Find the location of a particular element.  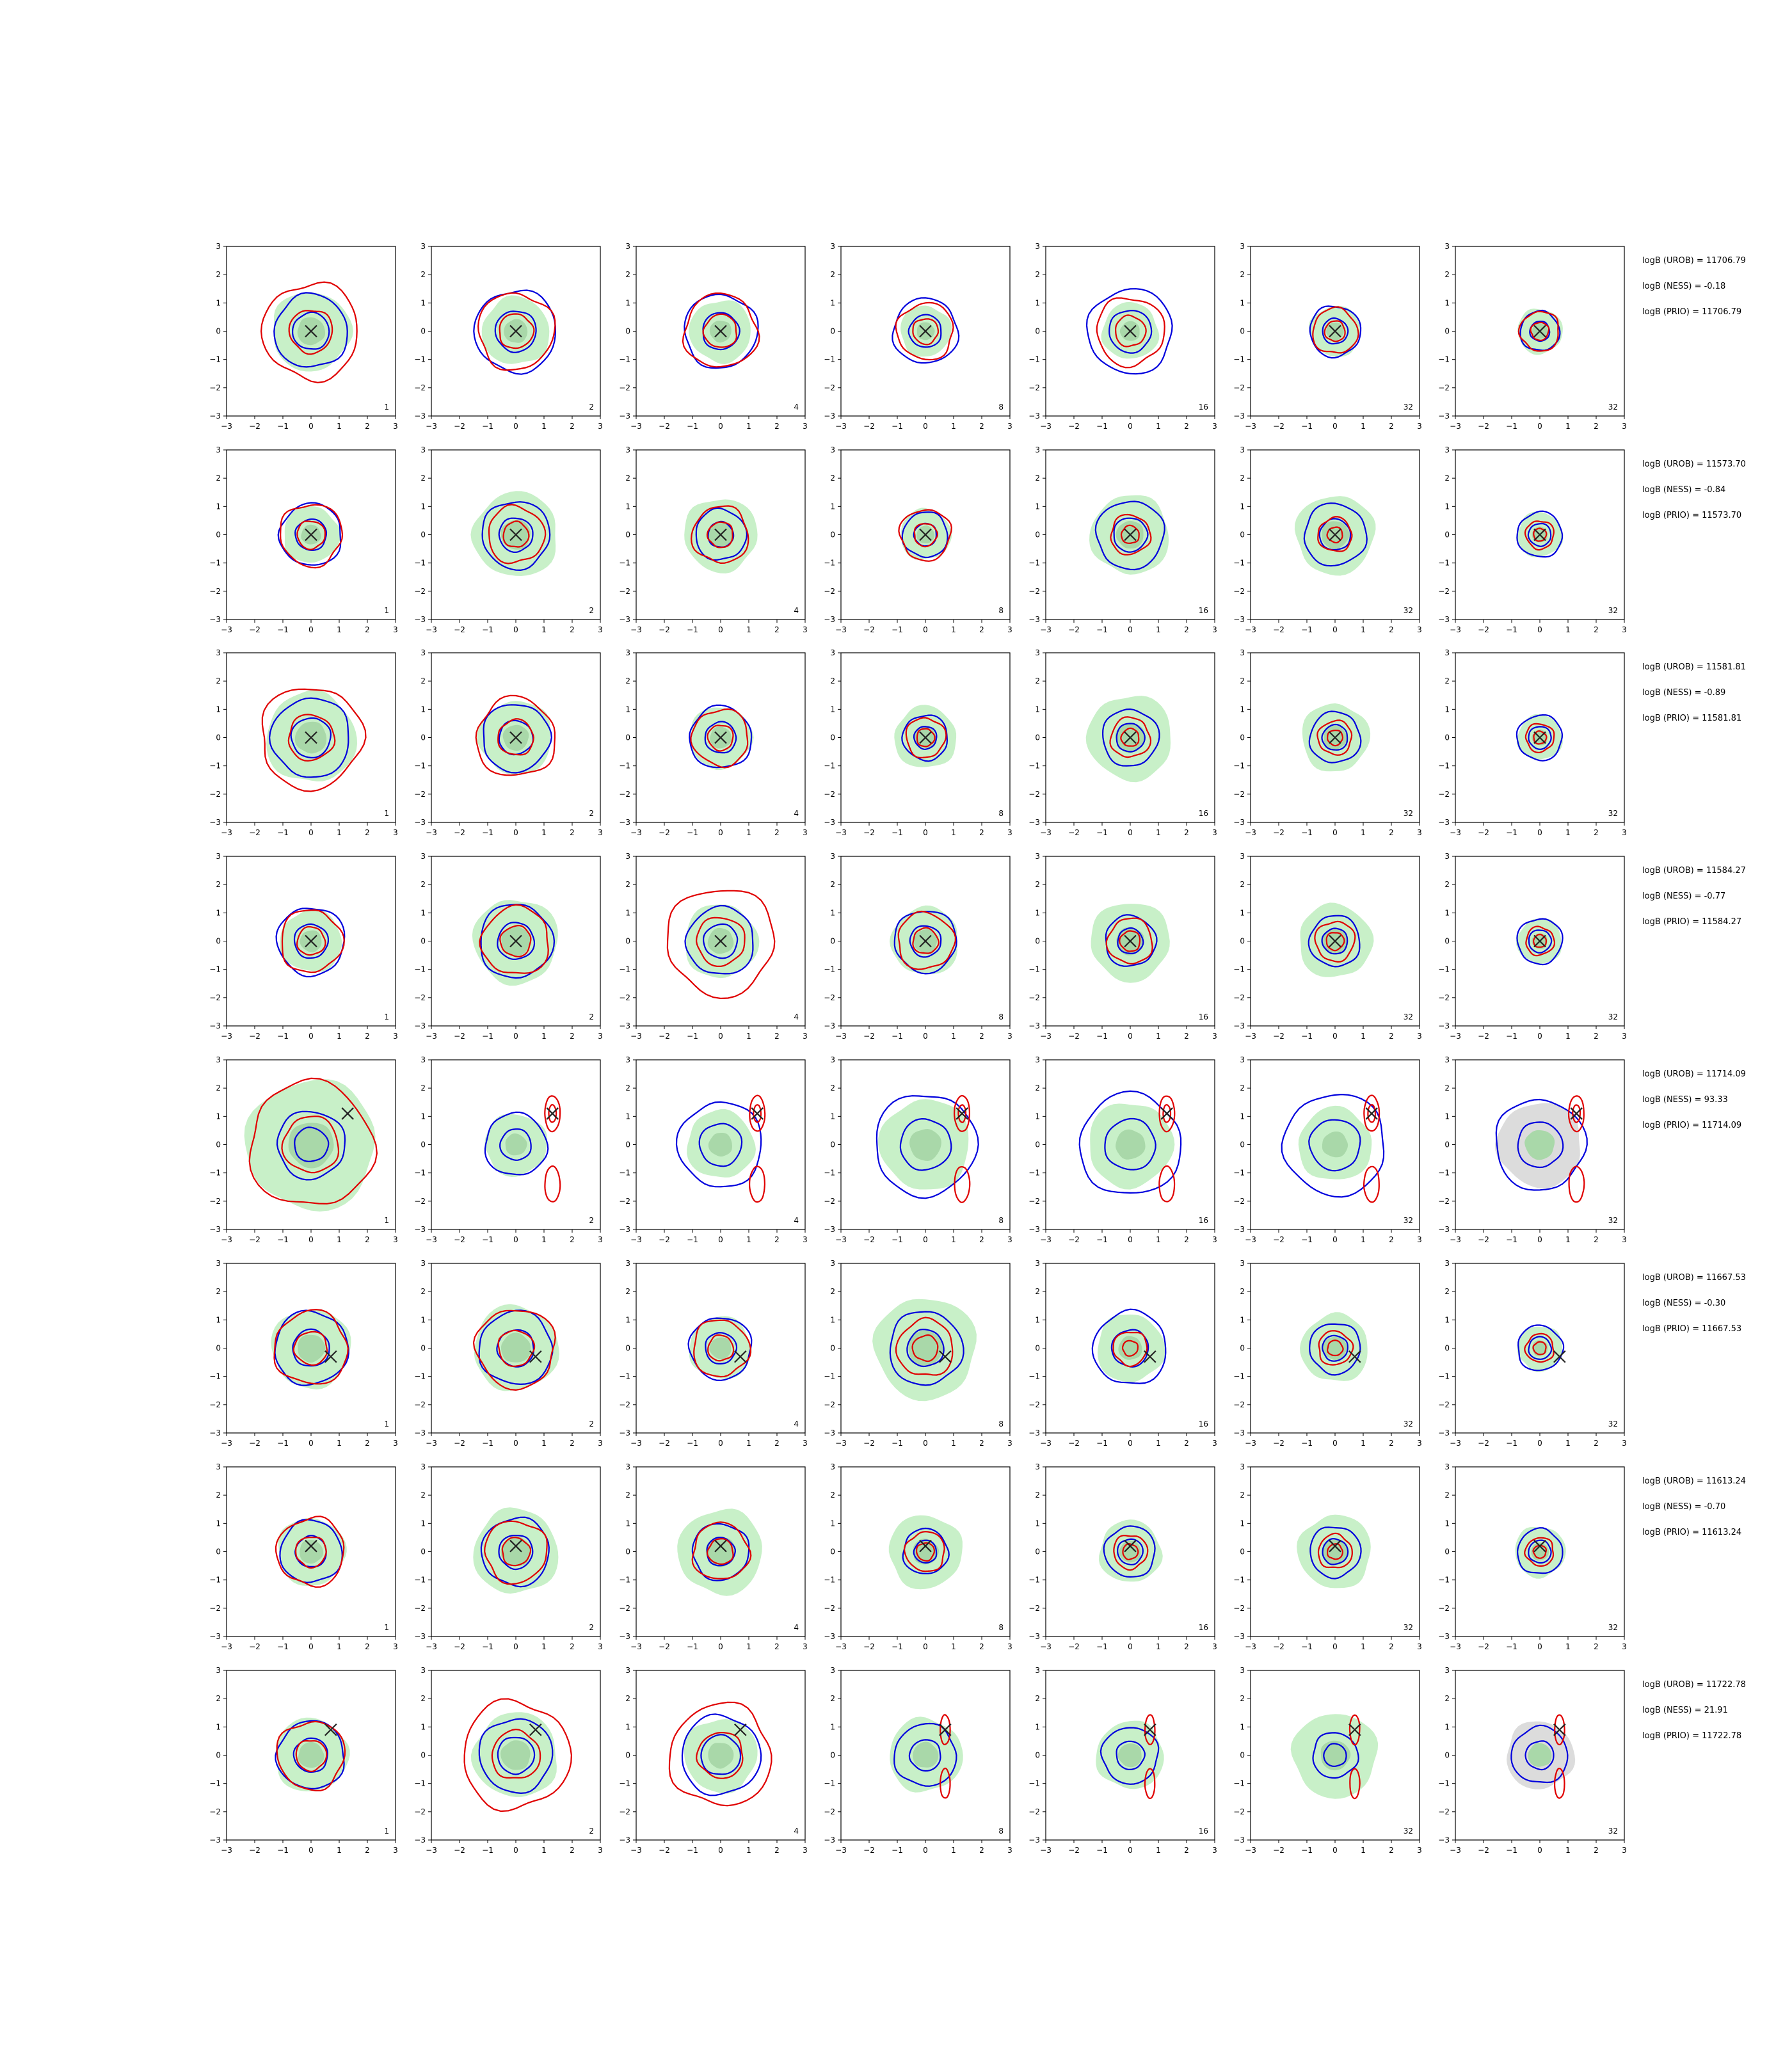

panel-r1-c3: −3 −2 −1 0 1 2 3 3 2 1 0 −1 −2 −3 4 is located at coordinates (713, 336).